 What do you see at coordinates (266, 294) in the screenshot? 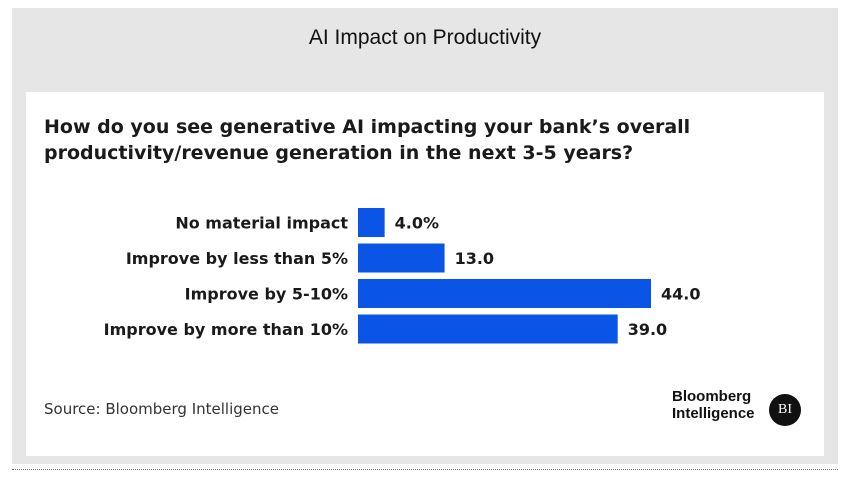
I see `category-label-2: Improve by 5-10%` at bounding box center [266, 294].